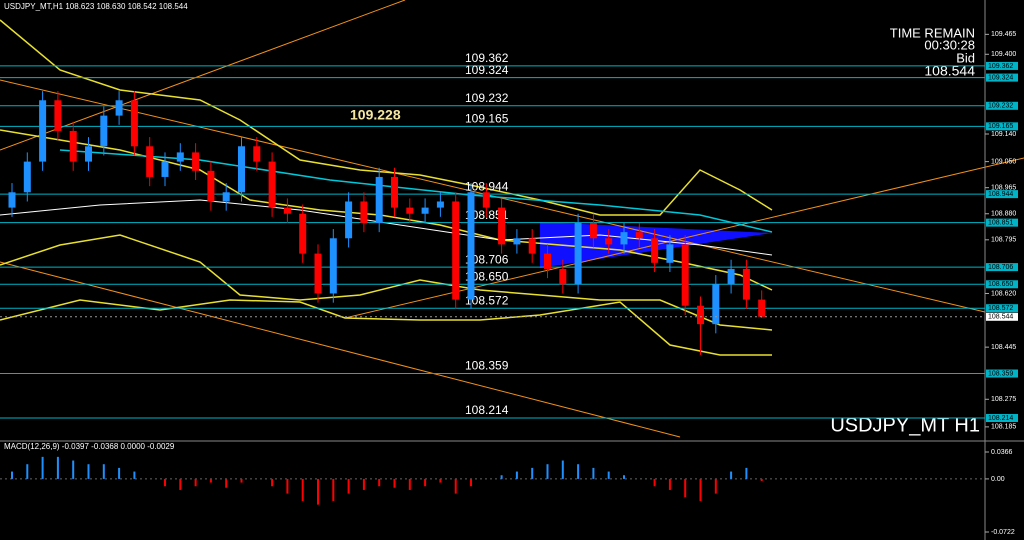  Describe the element at coordinates (1003, 532) in the screenshot. I see `y-tick-label: -0.0722` at that location.